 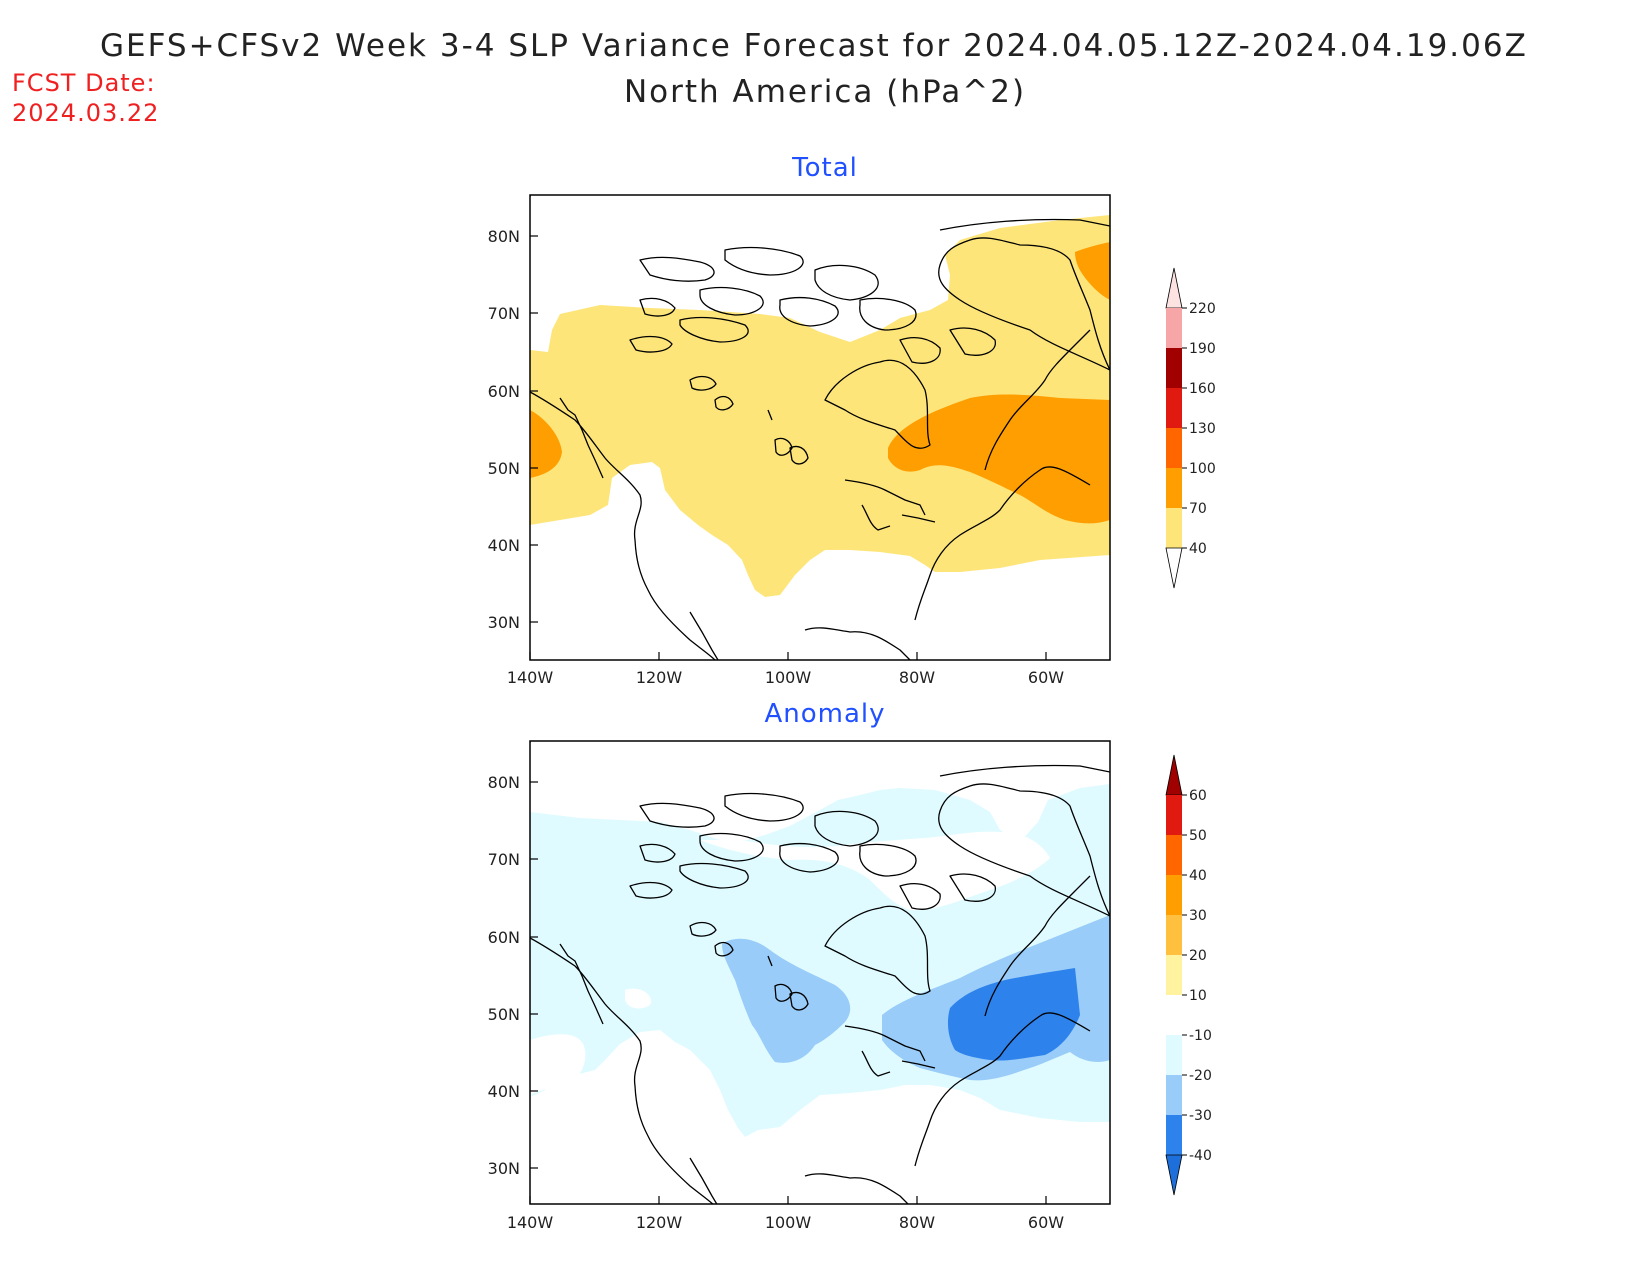 I want to click on anomaly-colorbar-label: 20, so click(x=1198, y=956).